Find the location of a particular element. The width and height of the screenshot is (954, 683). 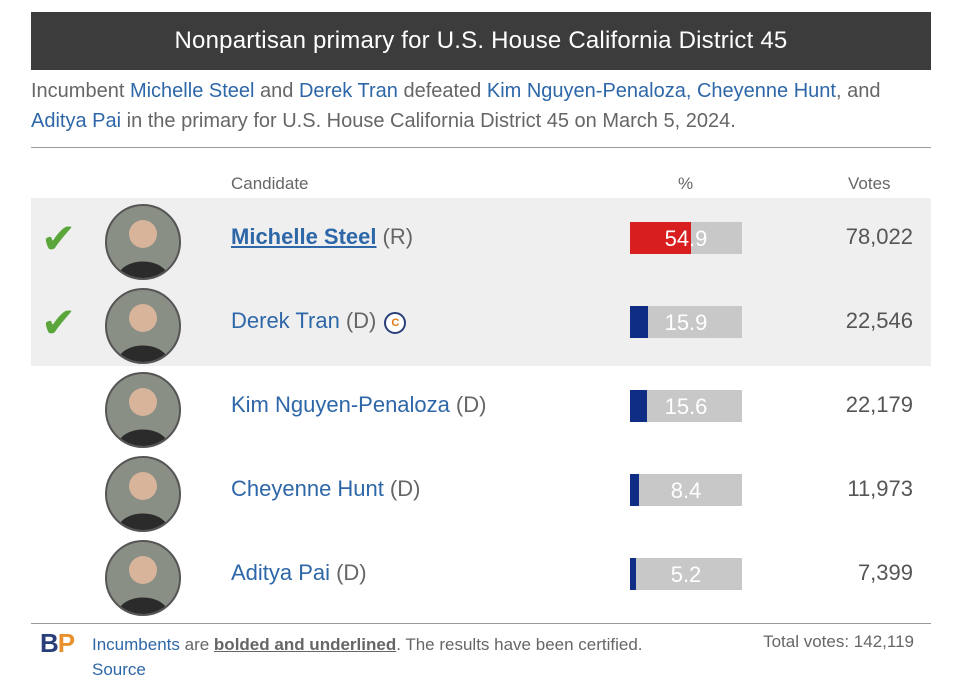

percent-value: 15.6 is located at coordinates (686, 406).